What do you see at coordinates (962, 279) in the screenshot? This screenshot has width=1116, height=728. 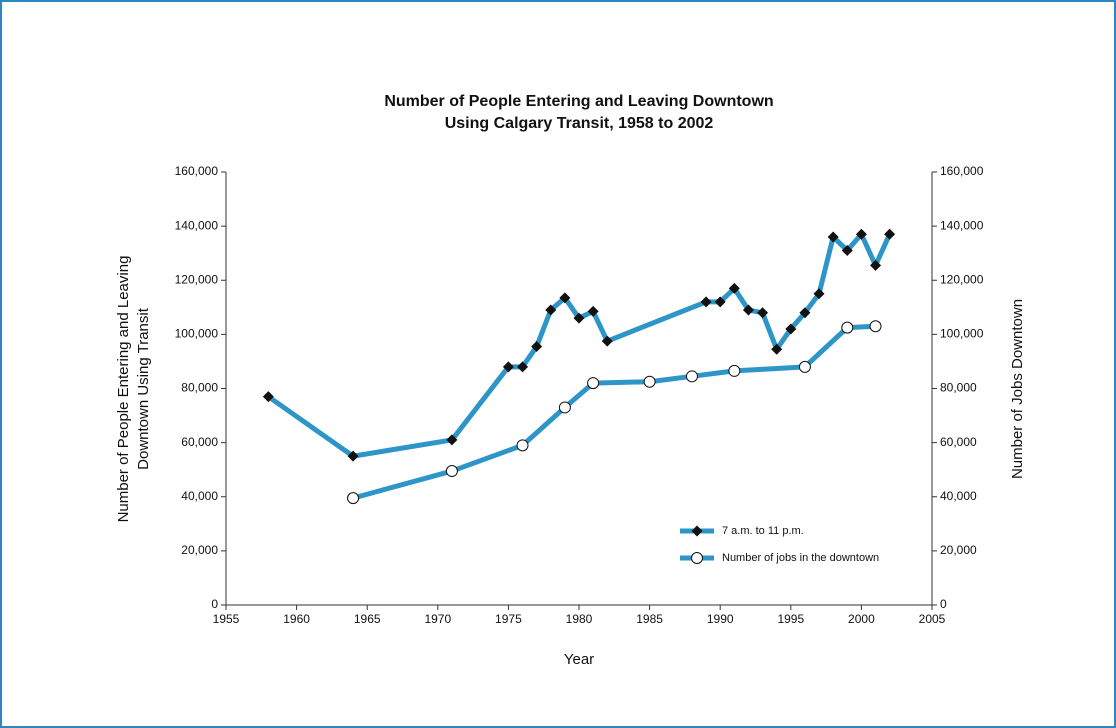 I see `y2-tick-label: 120,000` at bounding box center [962, 279].